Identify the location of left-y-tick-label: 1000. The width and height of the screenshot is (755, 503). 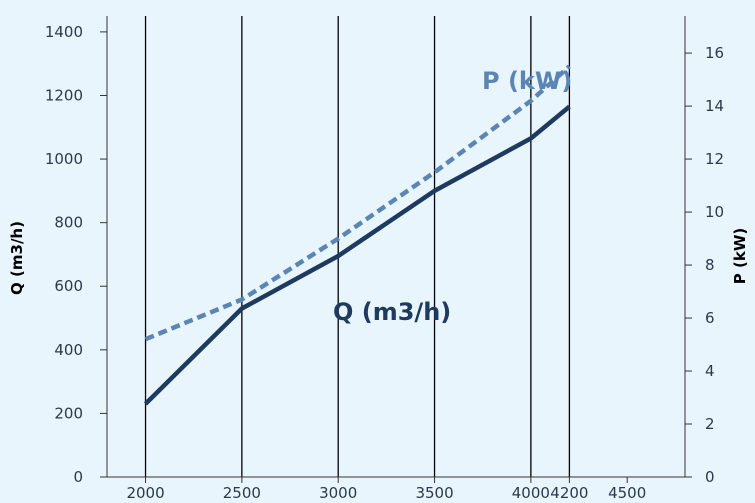
(64, 159).